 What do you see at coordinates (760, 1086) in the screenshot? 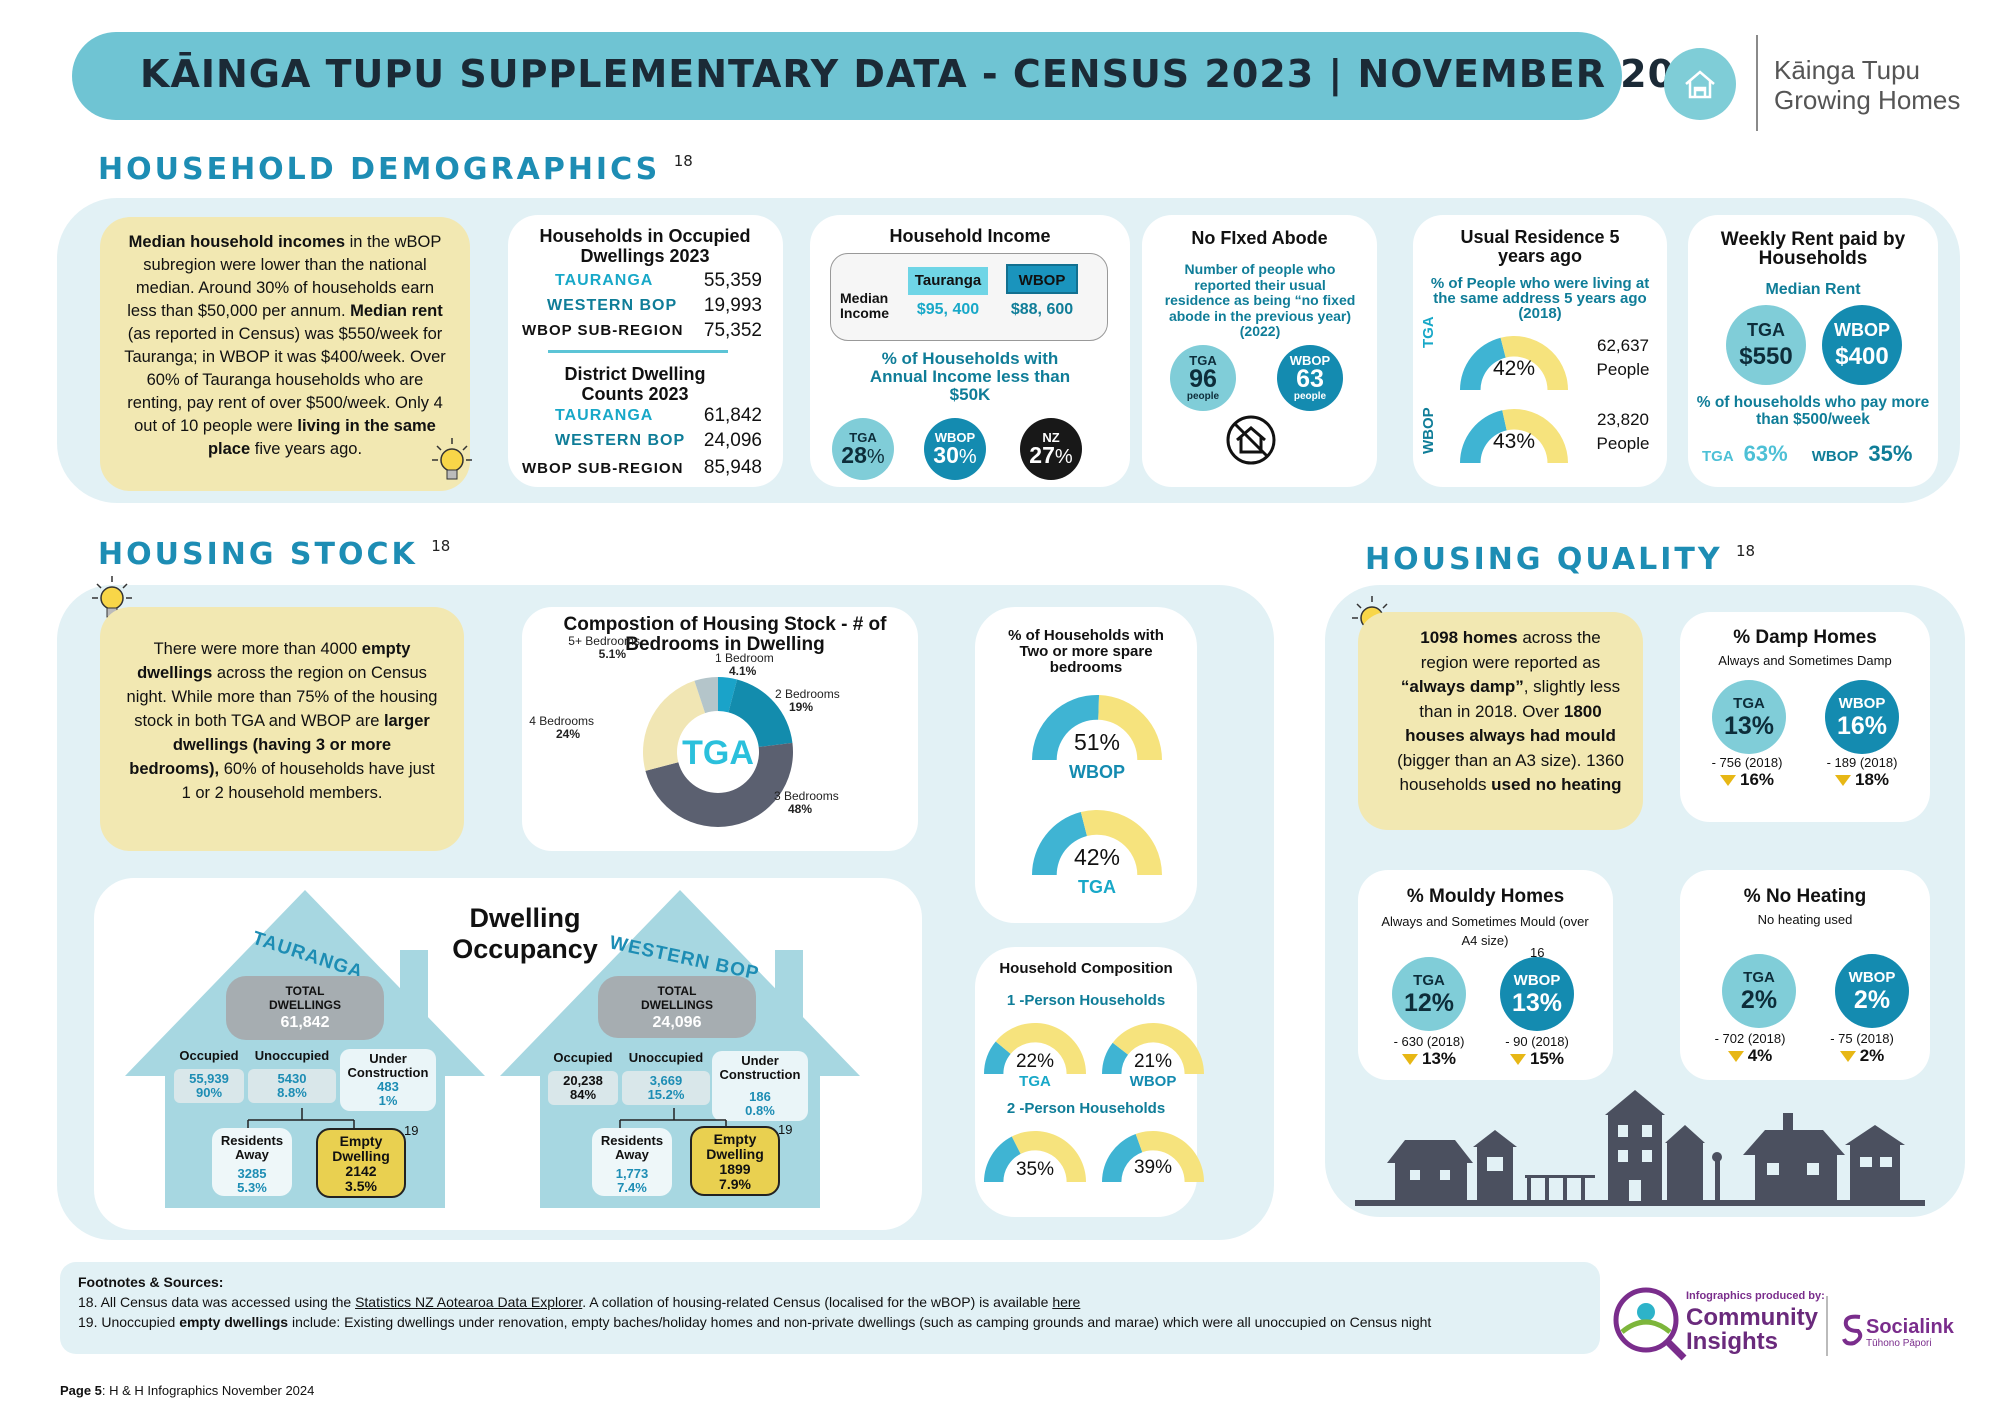
I see `wbop-under-construction: Under Construction 186 0.8%` at bounding box center [760, 1086].